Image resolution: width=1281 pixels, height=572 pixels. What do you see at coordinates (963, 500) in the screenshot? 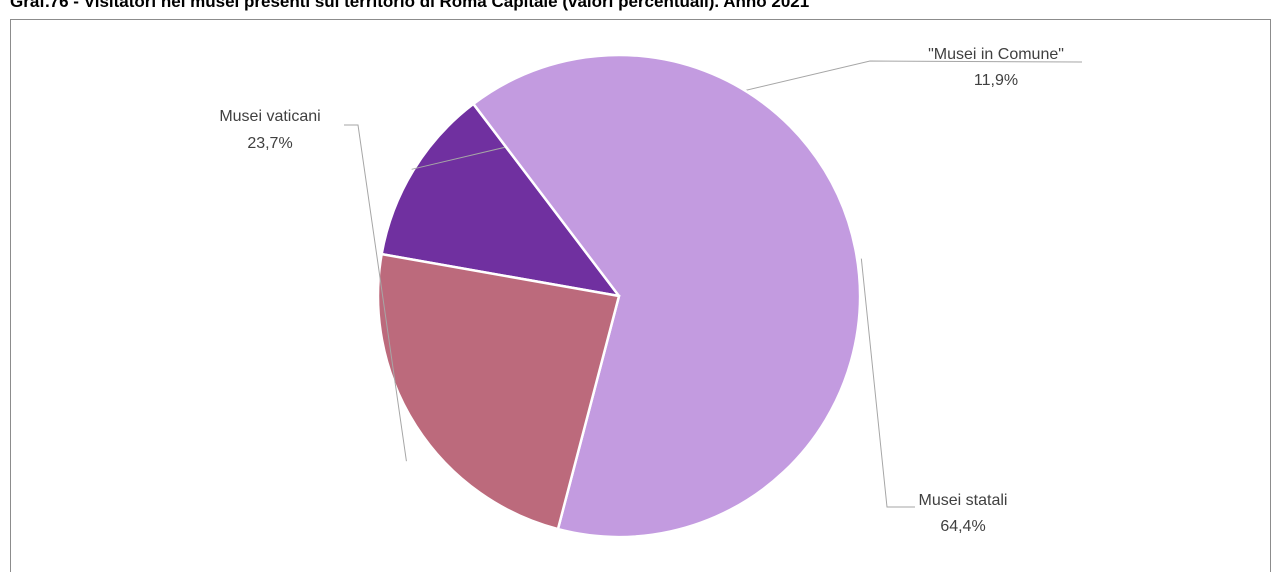
I see `data-label-category: Musei statali` at bounding box center [963, 500].